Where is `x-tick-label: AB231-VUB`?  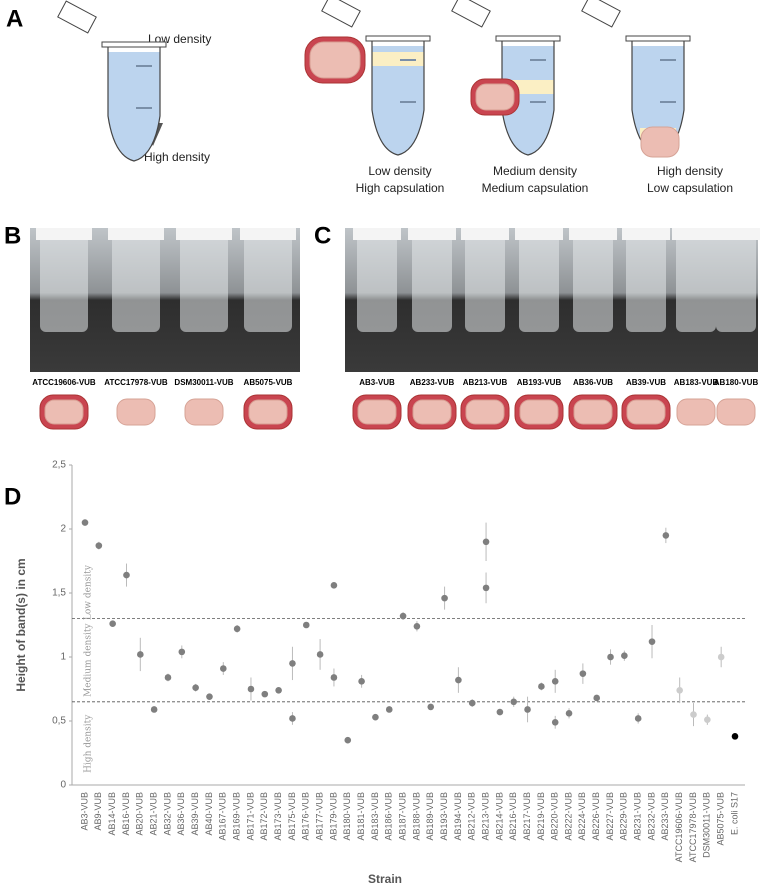 x-tick-label: AB231-VUB is located at coordinates (638, 816).